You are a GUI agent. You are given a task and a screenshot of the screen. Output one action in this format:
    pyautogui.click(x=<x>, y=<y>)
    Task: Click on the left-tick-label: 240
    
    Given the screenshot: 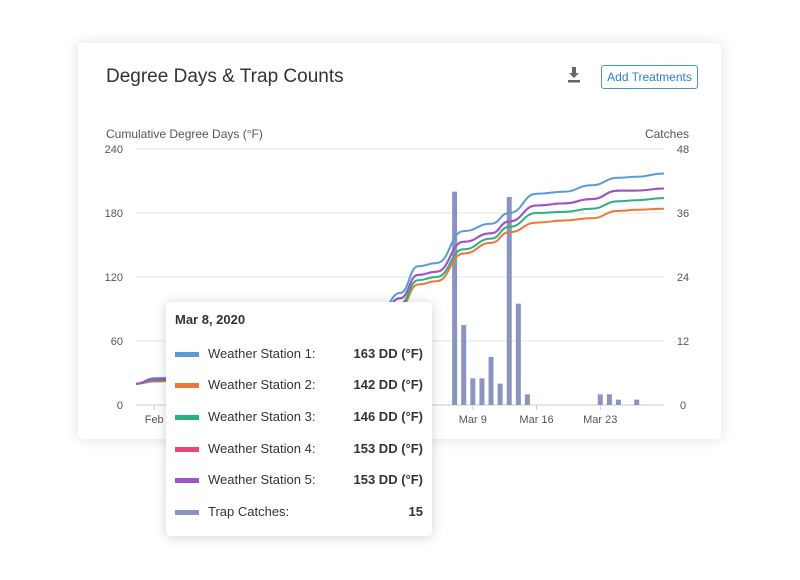 What is the action you would take?
    pyautogui.click(x=114, y=150)
    